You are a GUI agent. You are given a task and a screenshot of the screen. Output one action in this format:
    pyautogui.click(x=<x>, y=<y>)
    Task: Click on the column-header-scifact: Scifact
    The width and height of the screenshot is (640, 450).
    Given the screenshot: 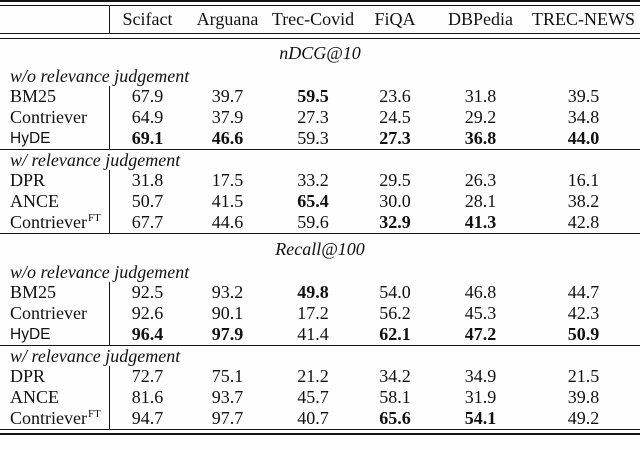 What is the action you would take?
    pyautogui.click(x=147, y=19)
    